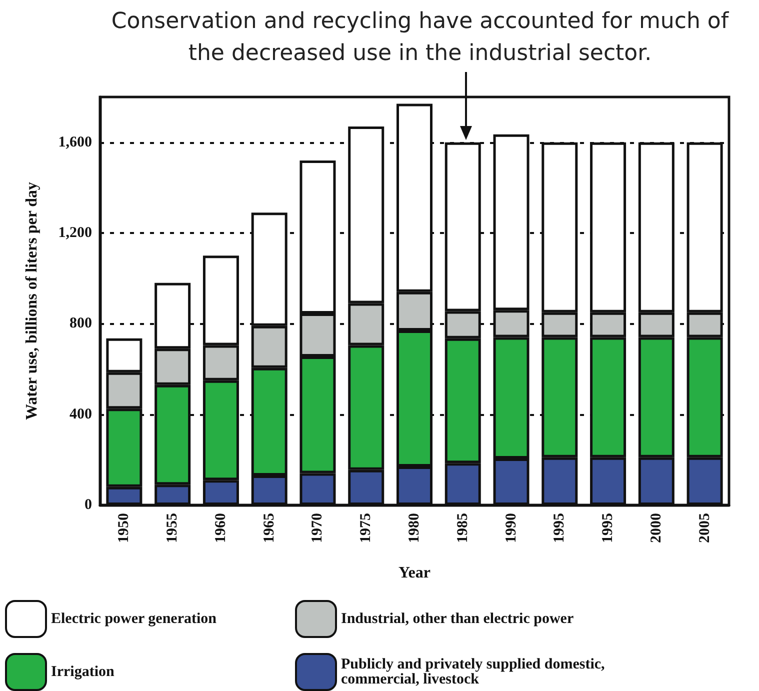  Describe the element at coordinates (457, 619) in the screenshot. I see `legend-label: Industrial, other than electric power` at that location.